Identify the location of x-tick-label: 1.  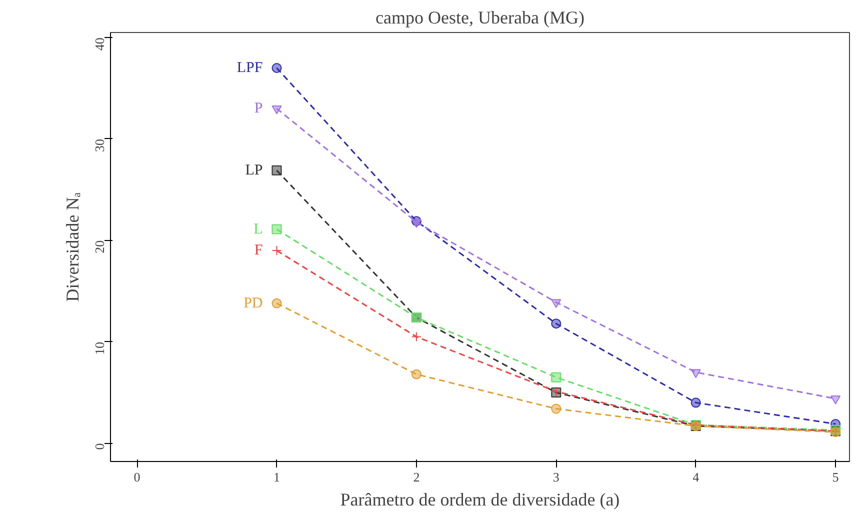
(276, 477).